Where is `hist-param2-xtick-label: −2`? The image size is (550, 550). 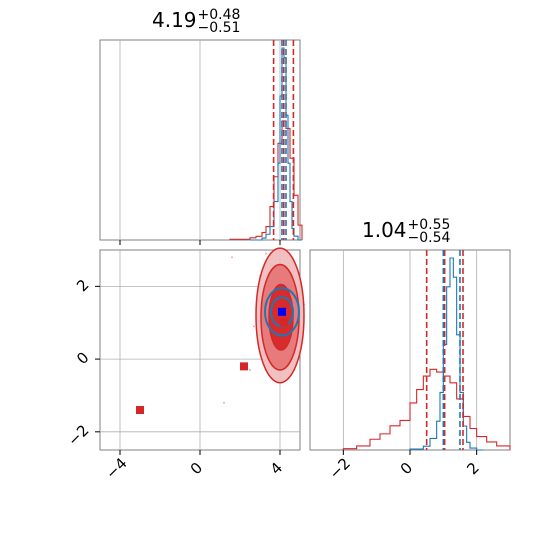 hist-param2-xtick-label: −2 is located at coordinates (340, 468).